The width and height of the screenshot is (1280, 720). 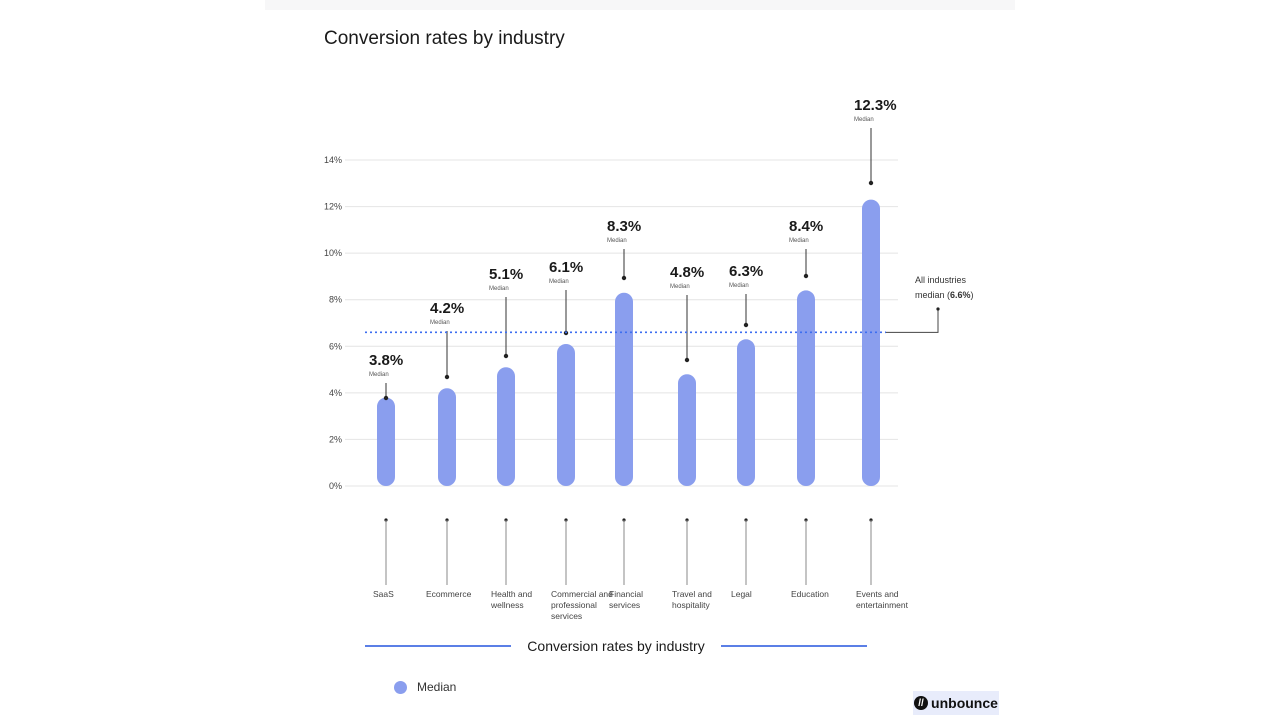 What do you see at coordinates (333, 253) in the screenshot?
I see `y-tick-label: 10%` at bounding box center [333, 253].